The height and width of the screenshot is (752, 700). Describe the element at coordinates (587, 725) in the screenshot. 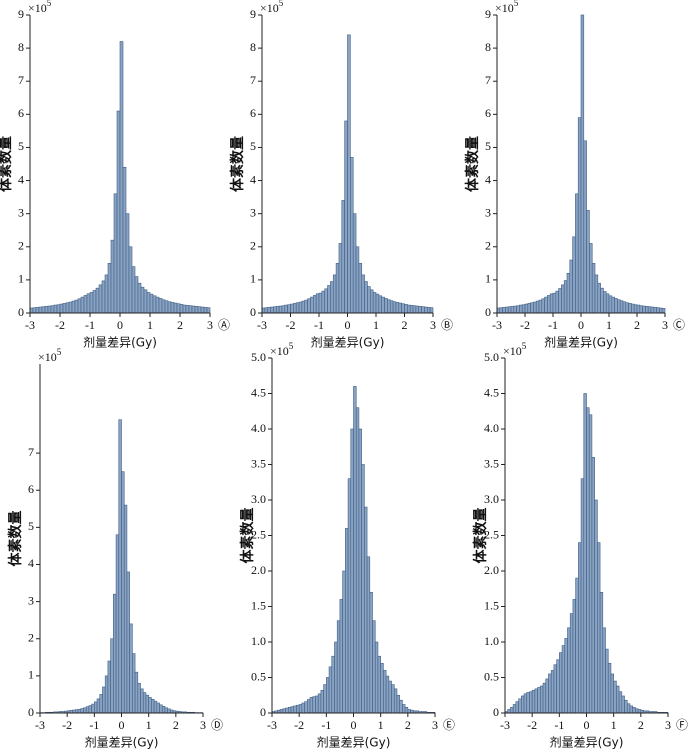

I see `x-tick-label: 0` at that location.